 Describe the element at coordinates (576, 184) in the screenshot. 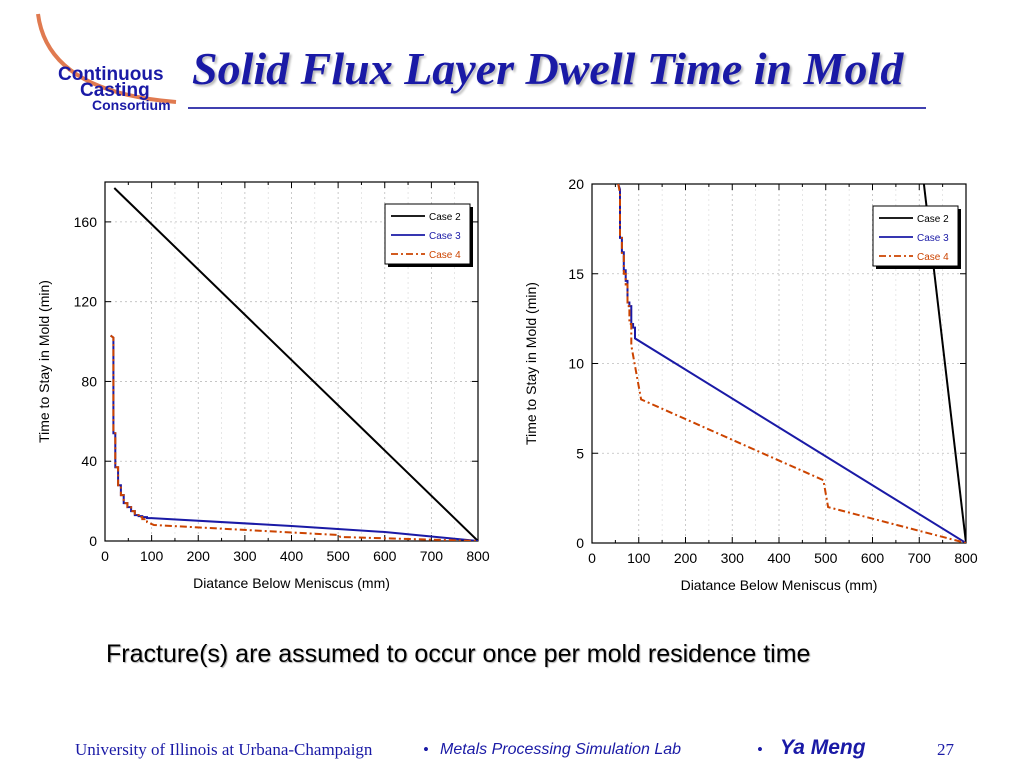

I see `chart-2-y-tick-label: 20` at that location.